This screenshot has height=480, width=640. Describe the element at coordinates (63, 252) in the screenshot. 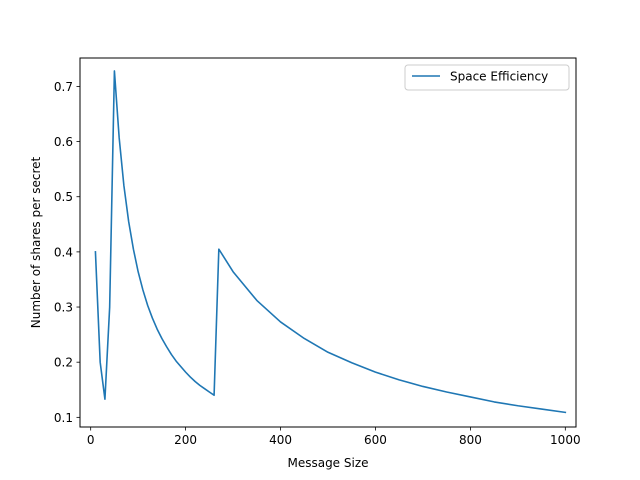

I see `y-tick-label: 0.4` at that location.